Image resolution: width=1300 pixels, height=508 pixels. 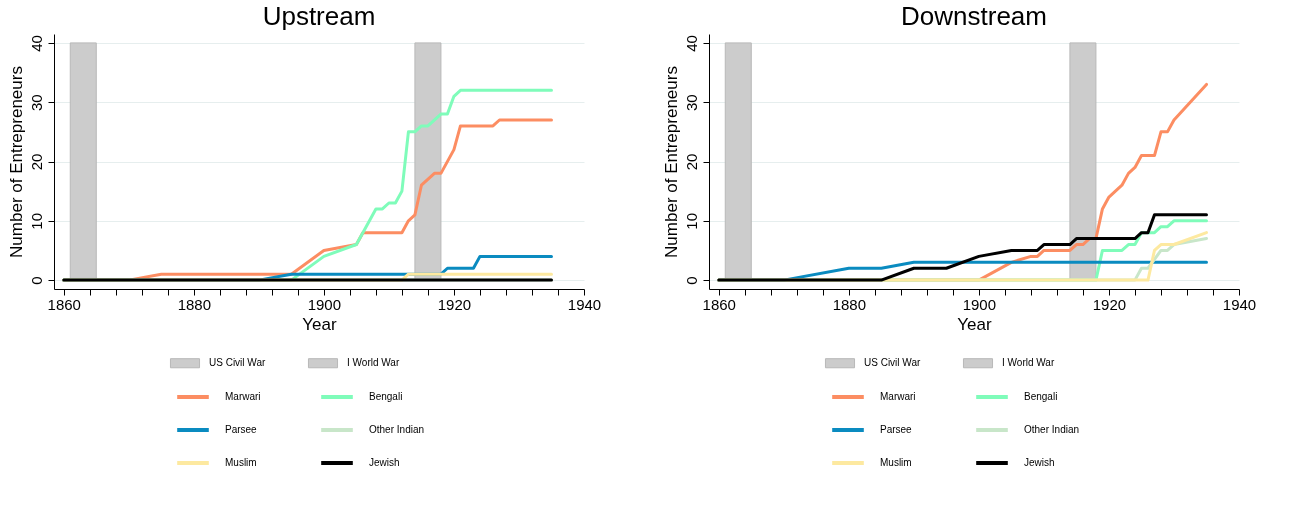 I want to click on chart-title: Upstream, so click(x=319, y=16).